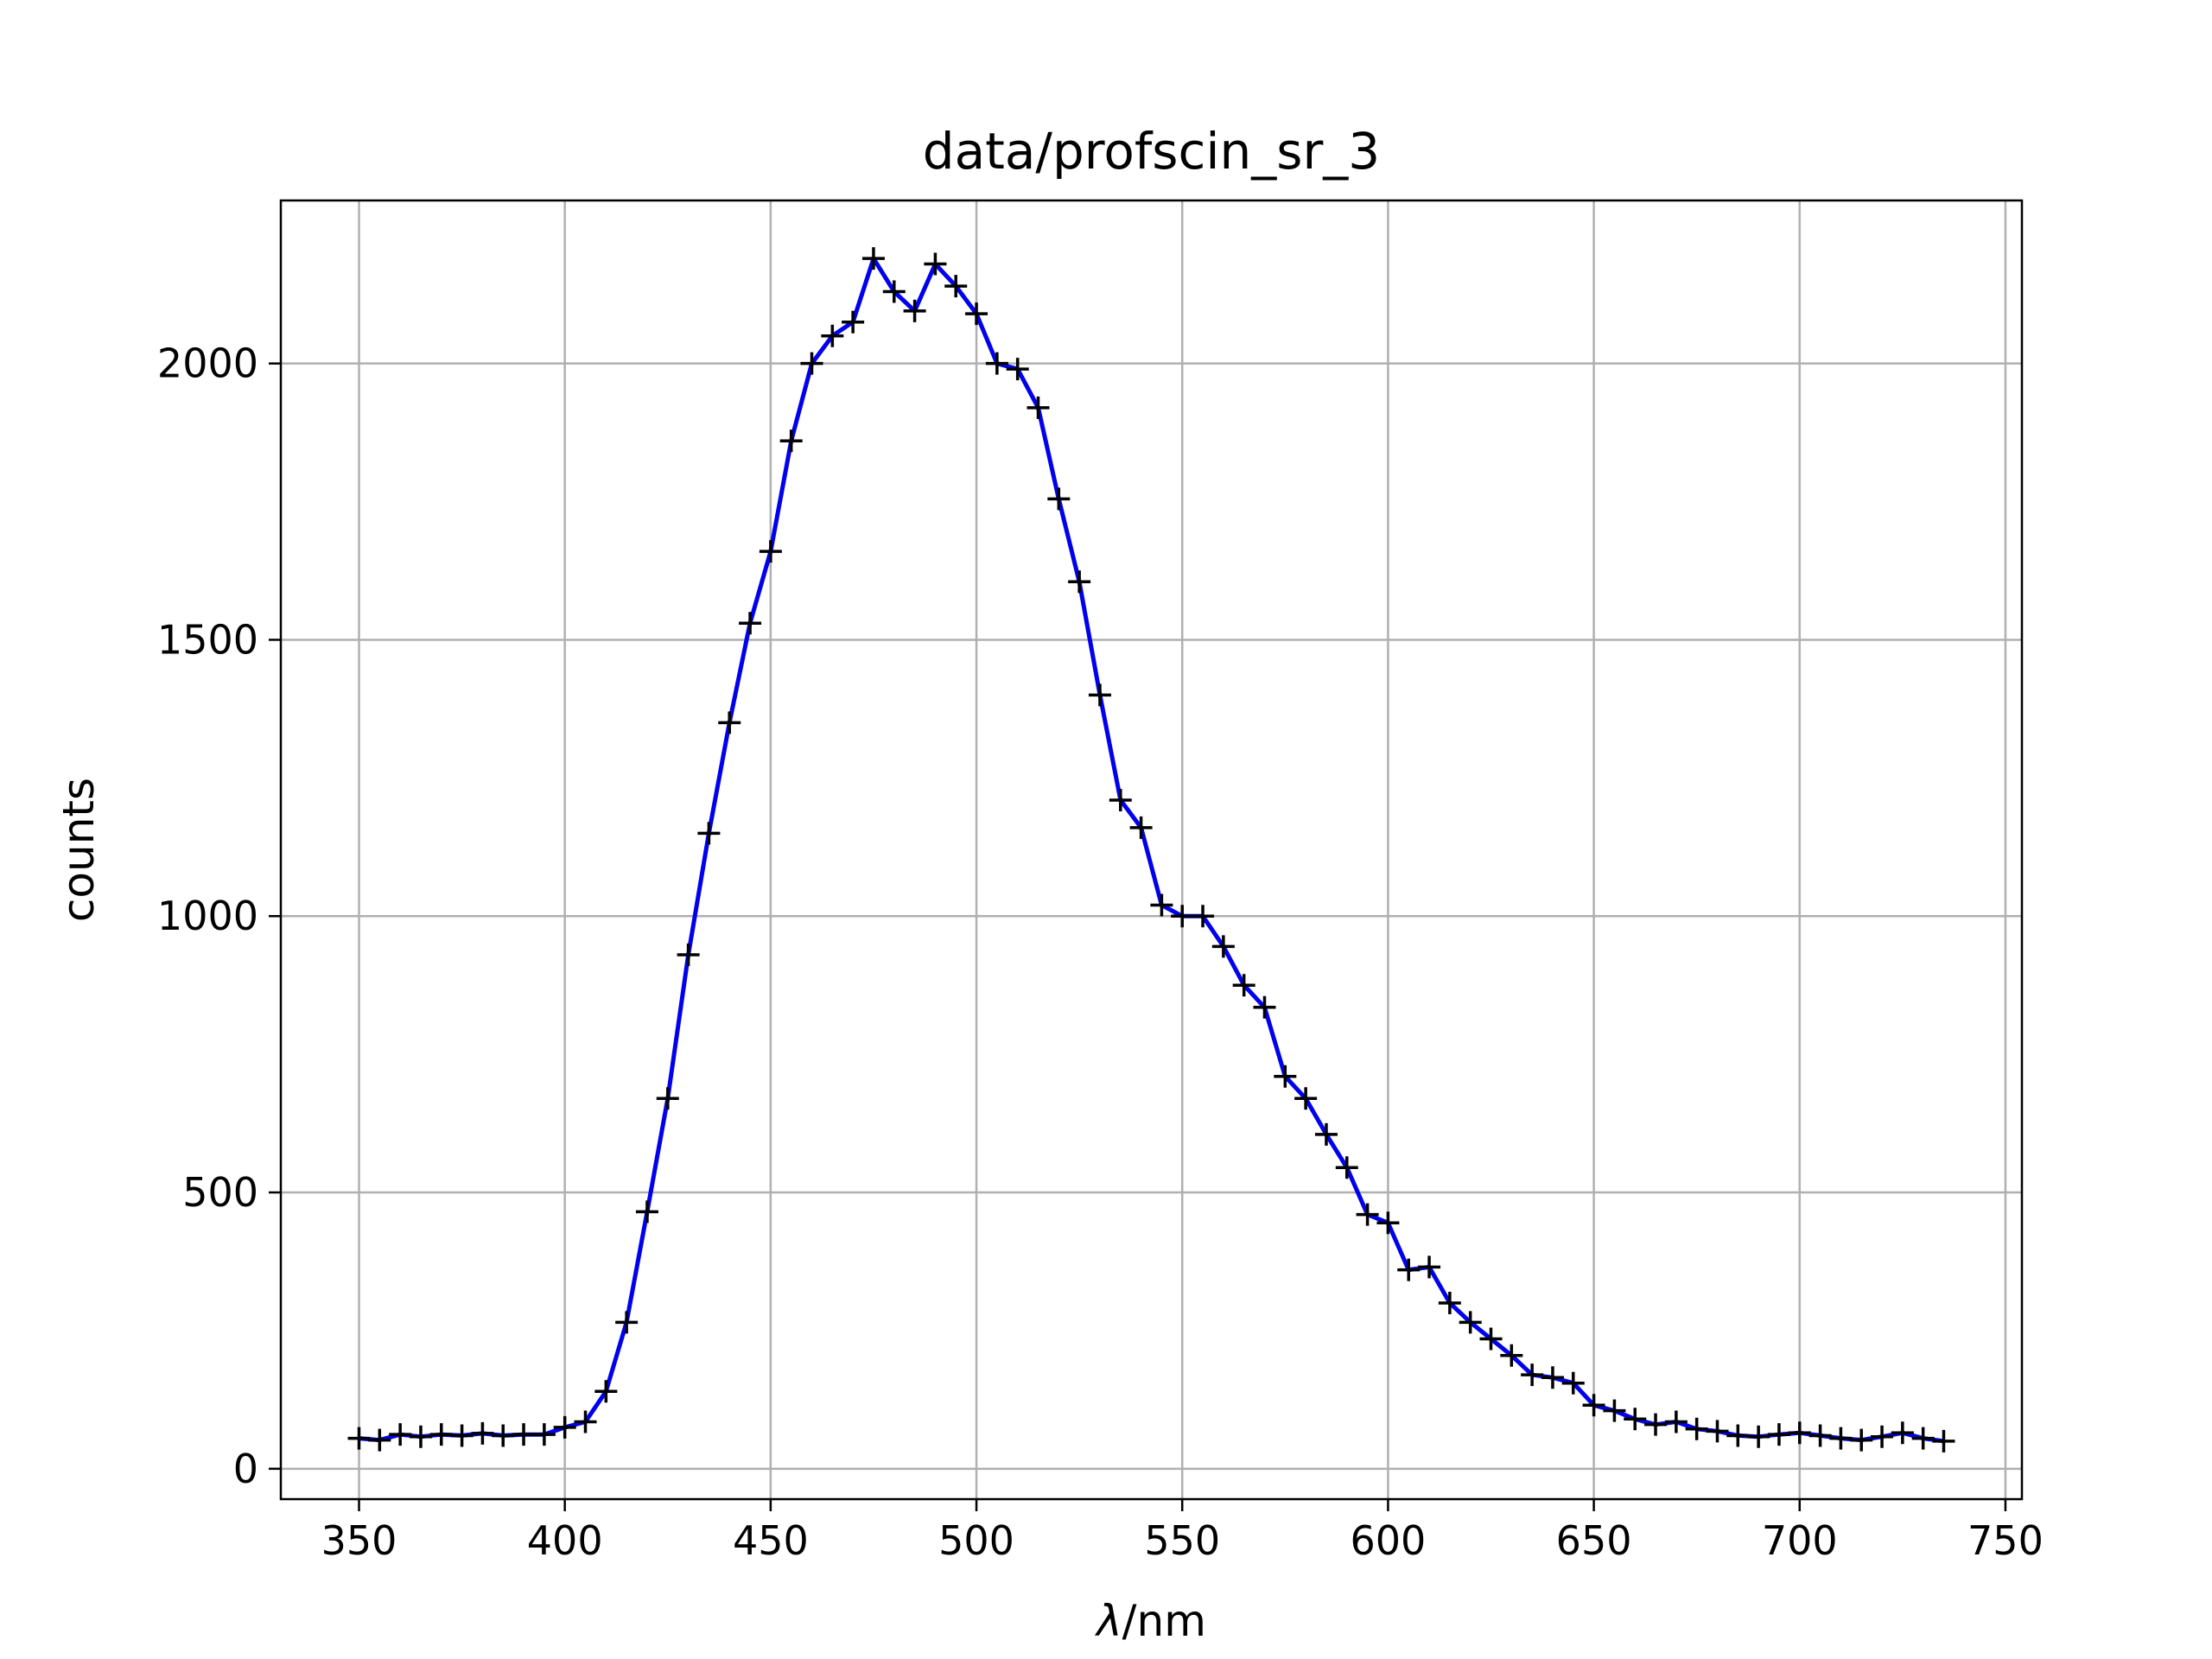 This screenshot has width=2212, height=1659. I want to click on x-axis-unit: /nm, so click(1164, 1621).